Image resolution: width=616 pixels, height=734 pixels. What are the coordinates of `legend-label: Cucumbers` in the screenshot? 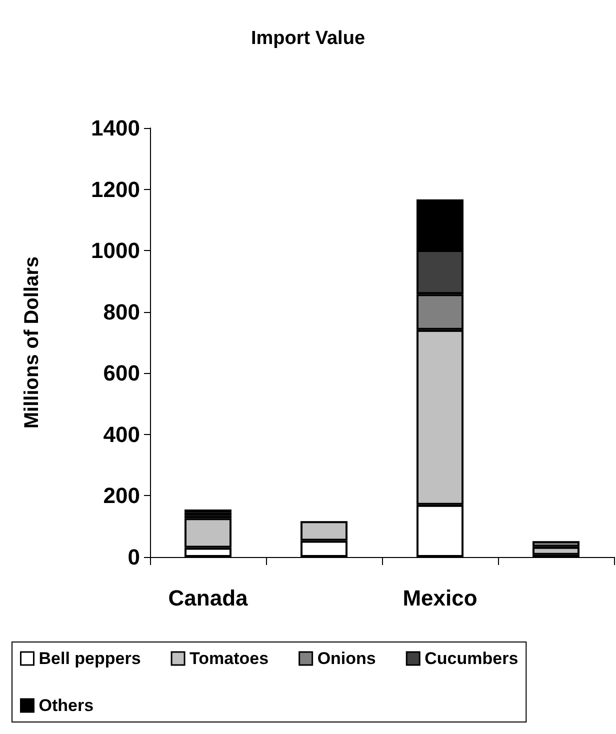 It's located at (471, 658).